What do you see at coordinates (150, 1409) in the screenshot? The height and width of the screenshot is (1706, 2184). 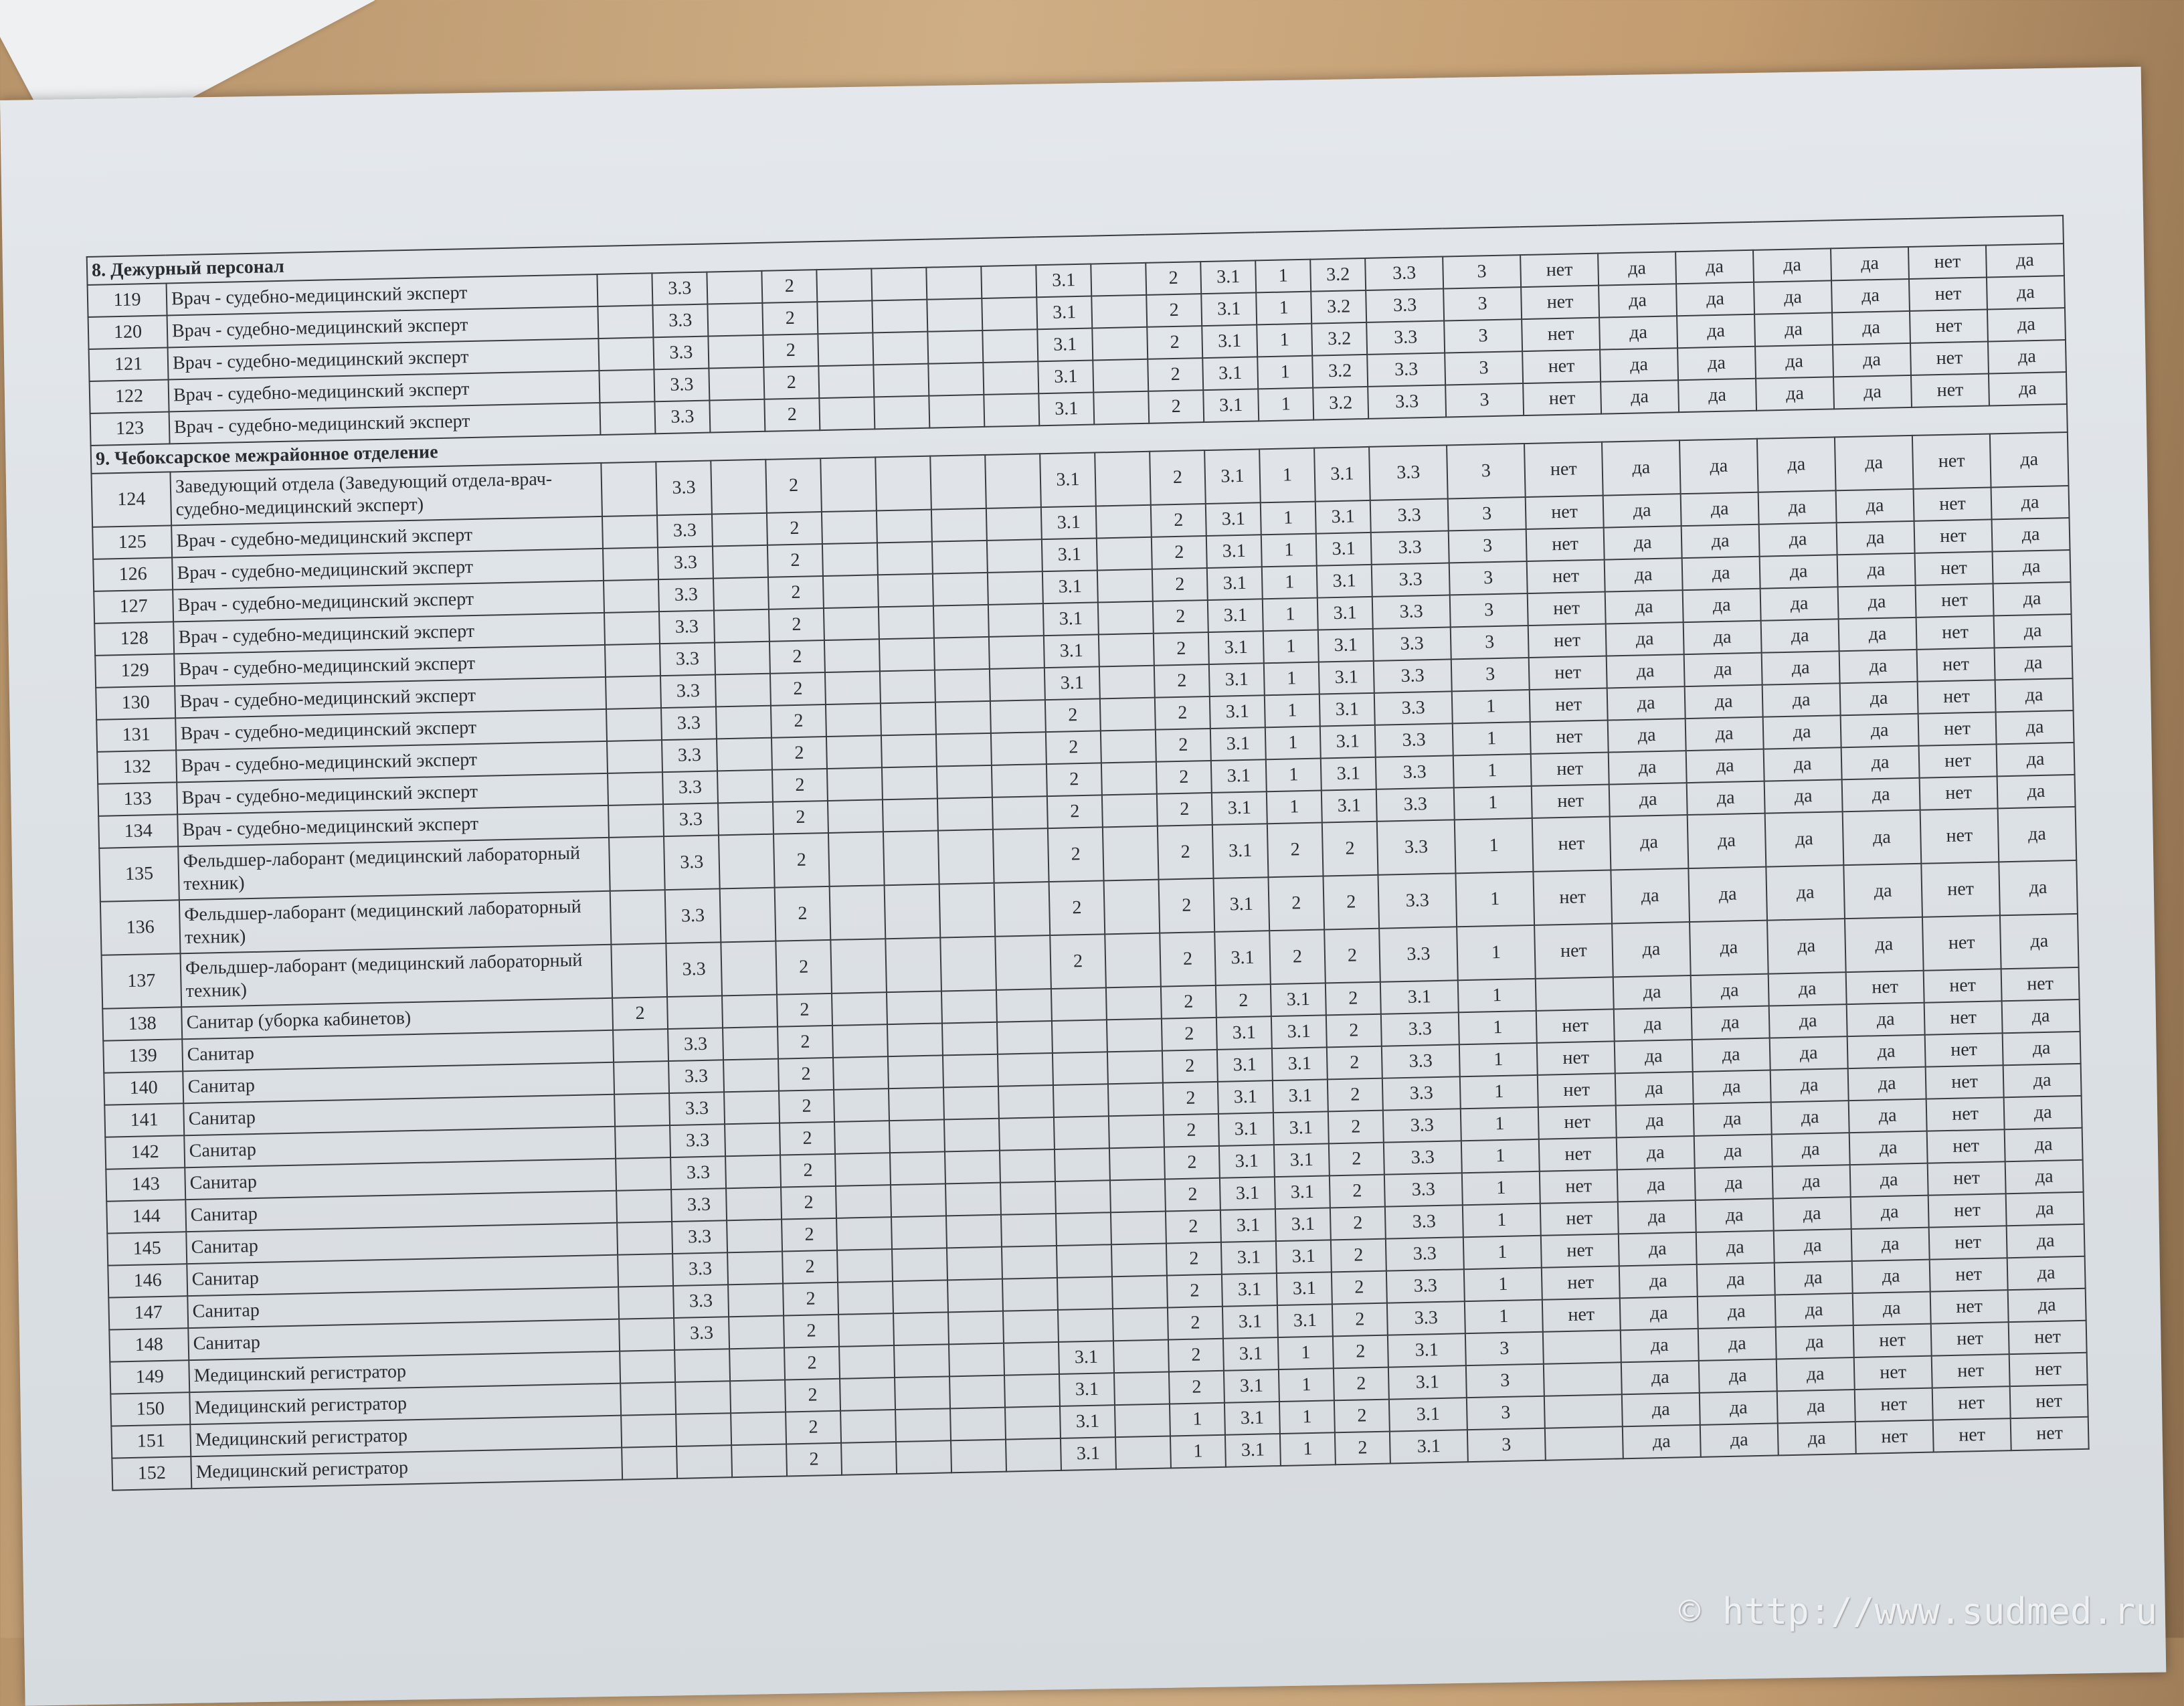 I see `row-number: 150` at bounding box center [150, 1409].